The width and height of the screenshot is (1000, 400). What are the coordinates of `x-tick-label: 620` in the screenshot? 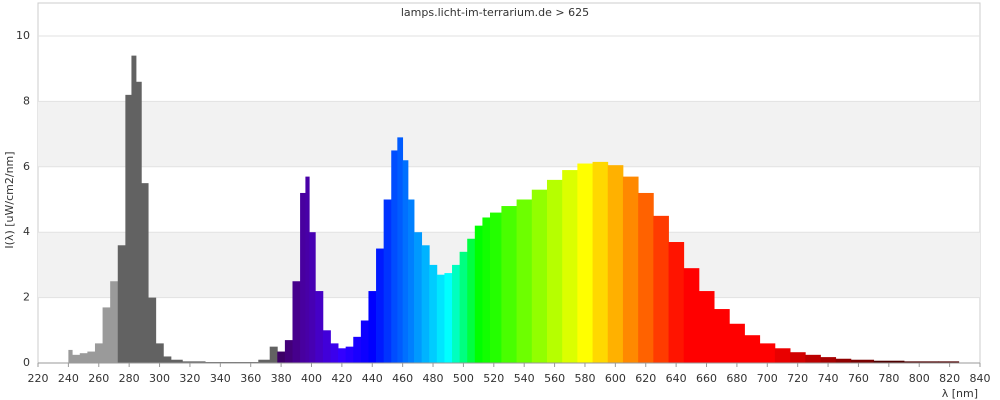 It's located at (645, 378).